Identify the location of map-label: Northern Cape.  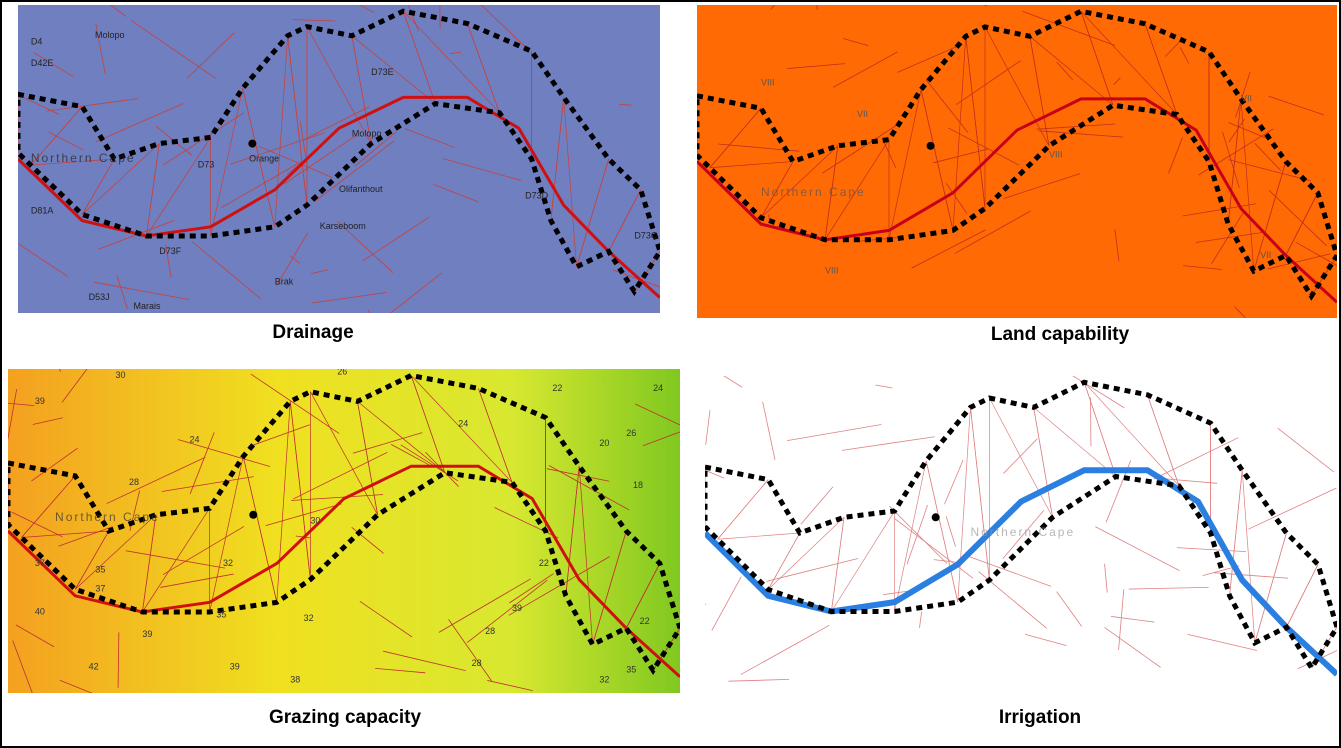
(83, 158).